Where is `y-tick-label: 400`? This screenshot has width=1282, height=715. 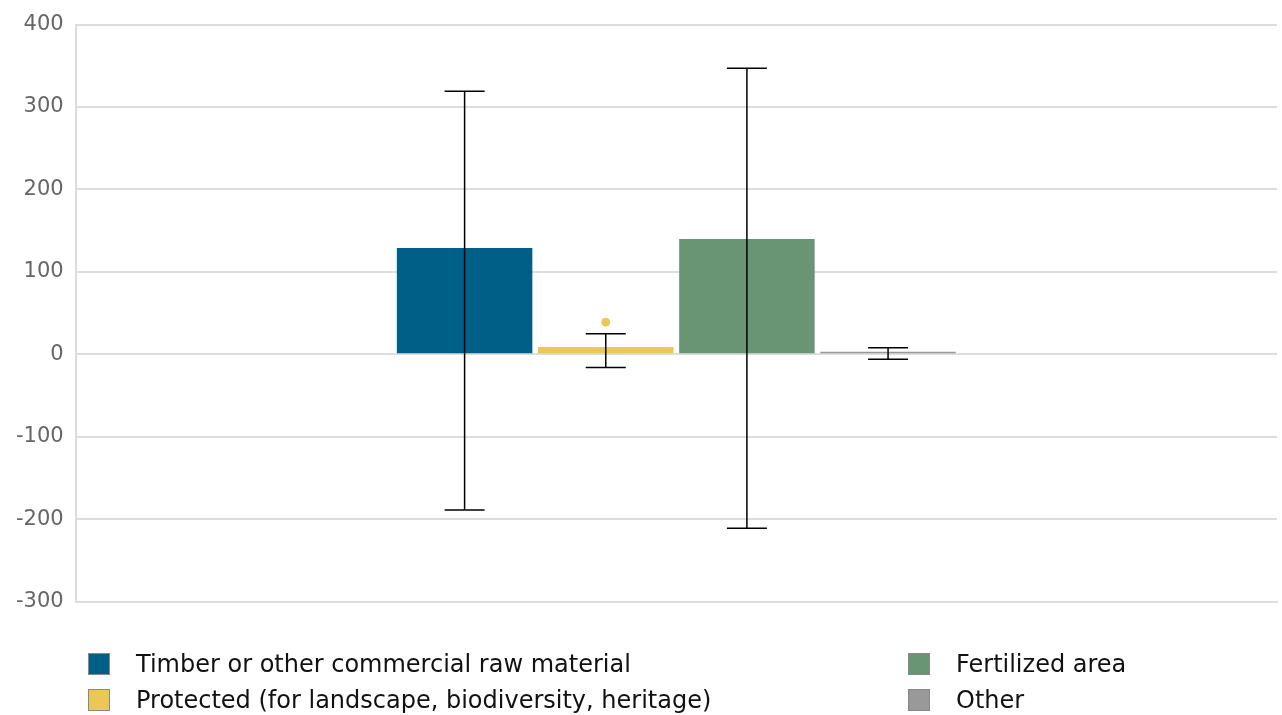 y-tick-label: 400 is located at coordinates (43, 23).